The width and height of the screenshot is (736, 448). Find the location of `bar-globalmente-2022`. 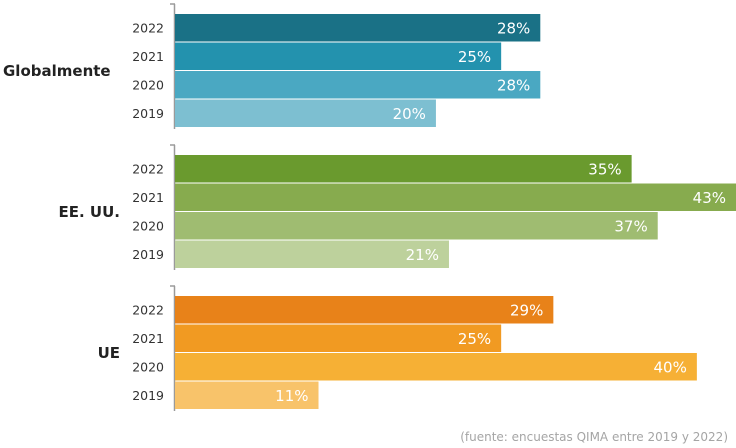

bar-globalmente-2022 is located at coordinates (358, 28).